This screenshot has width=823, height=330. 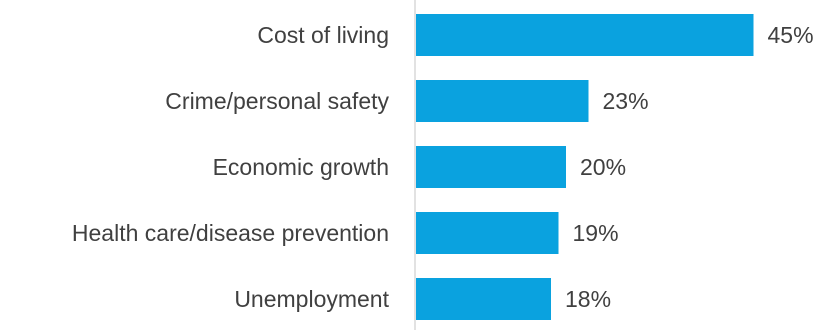 I want to click on value-label-health-care-disease-prevention: 19%, so click(x=596, y=233).